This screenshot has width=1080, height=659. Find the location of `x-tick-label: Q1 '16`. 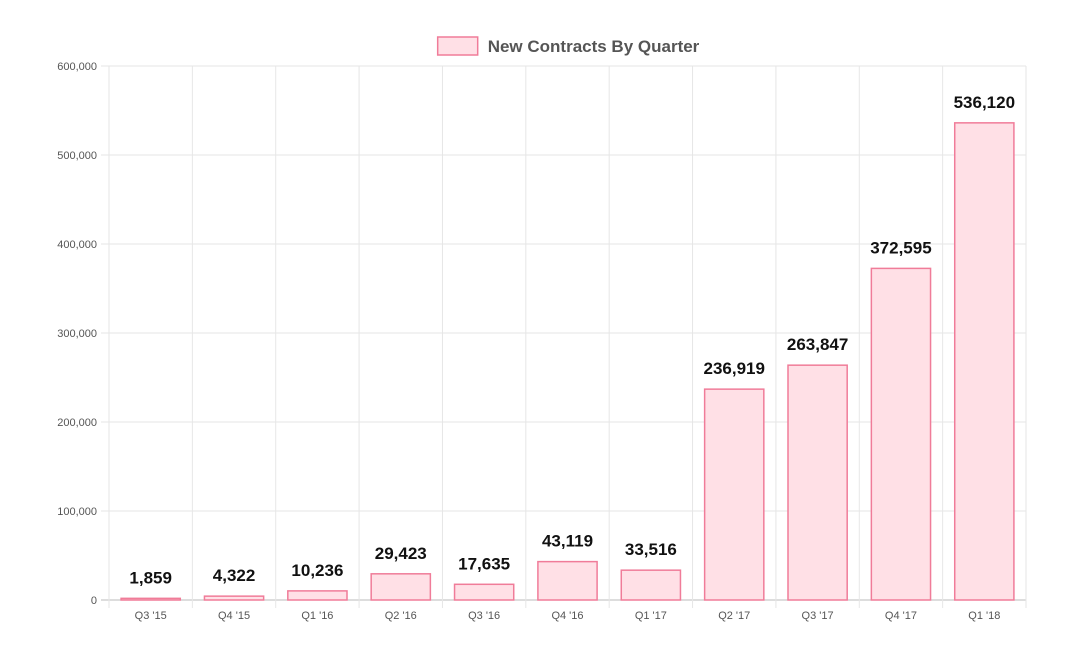

x-tick-label: Q1 '16 is located at coordinates (317, 616).